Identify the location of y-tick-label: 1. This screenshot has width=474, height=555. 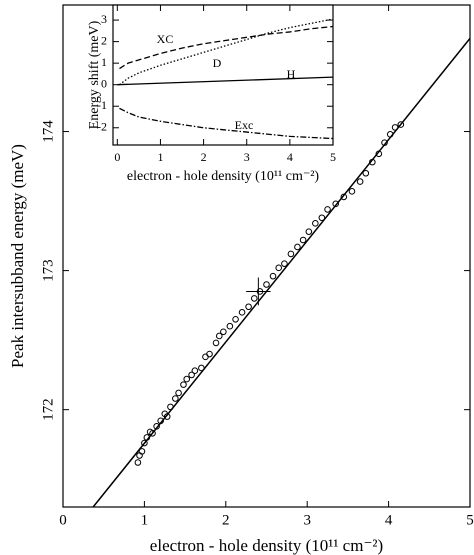
(104, 62).